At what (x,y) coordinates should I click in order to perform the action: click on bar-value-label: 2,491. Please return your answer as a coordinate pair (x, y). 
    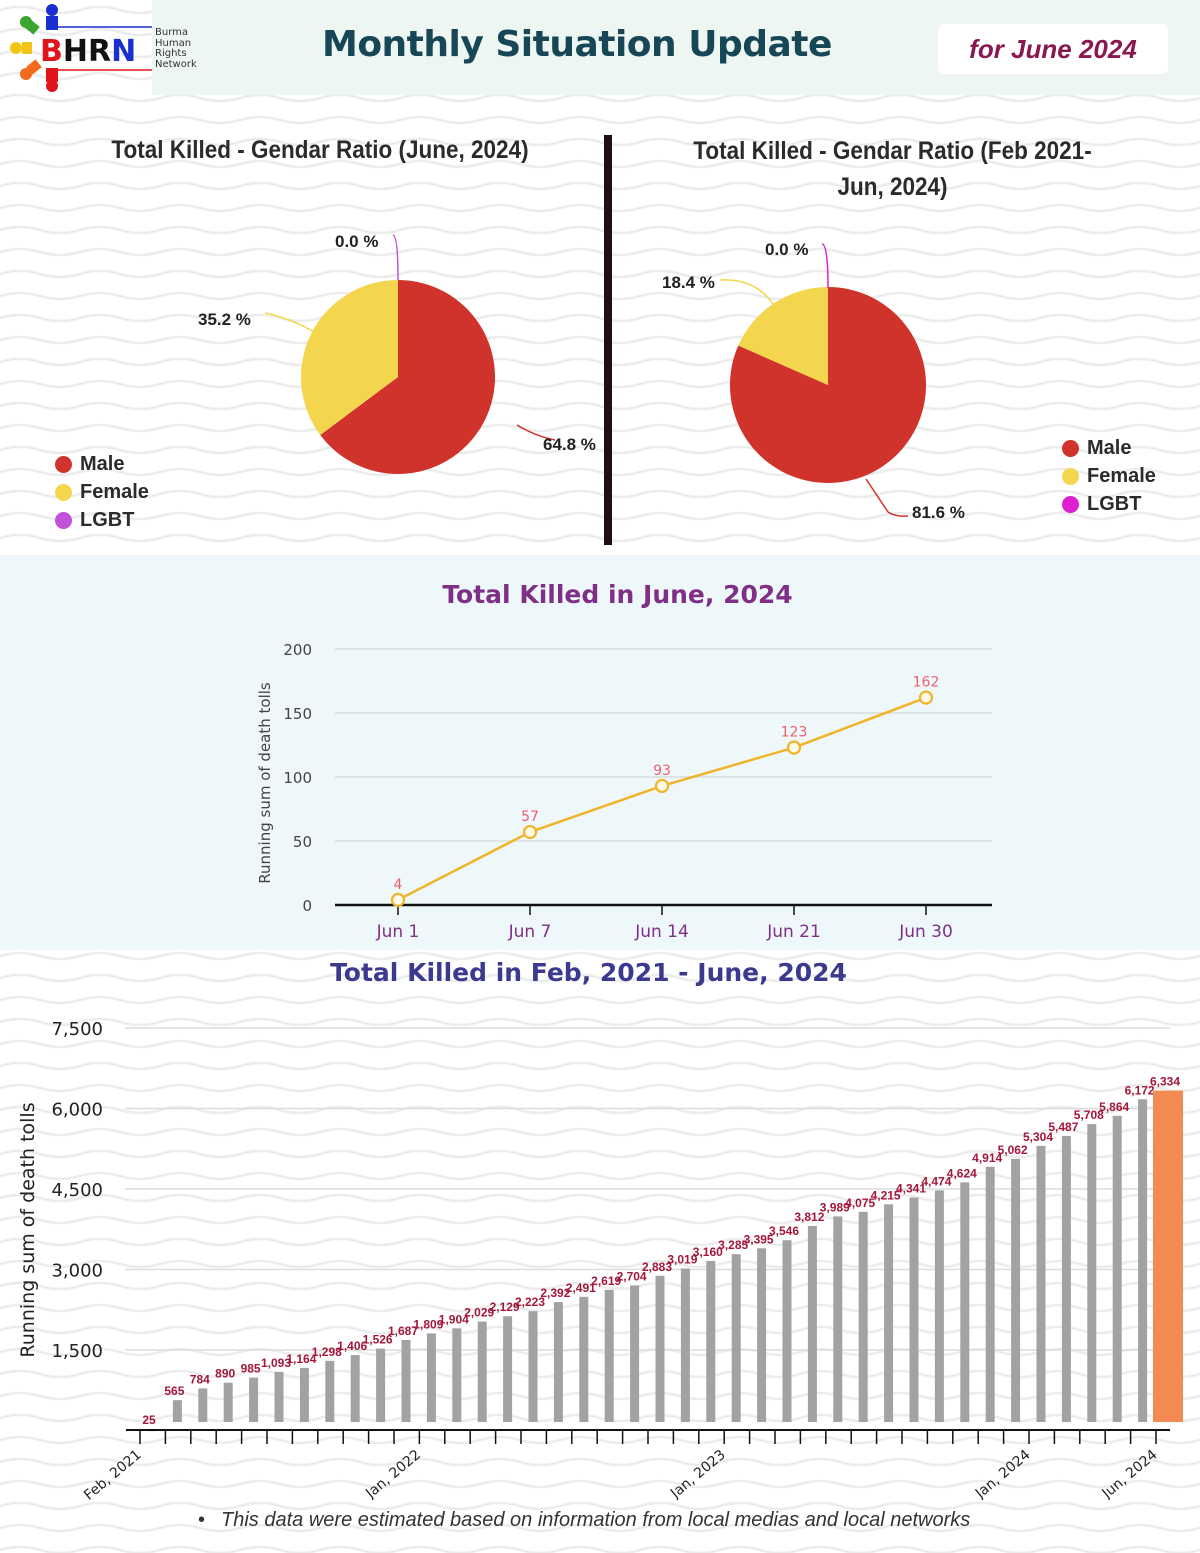
    Looking at the image, I should click on (581, 1288).